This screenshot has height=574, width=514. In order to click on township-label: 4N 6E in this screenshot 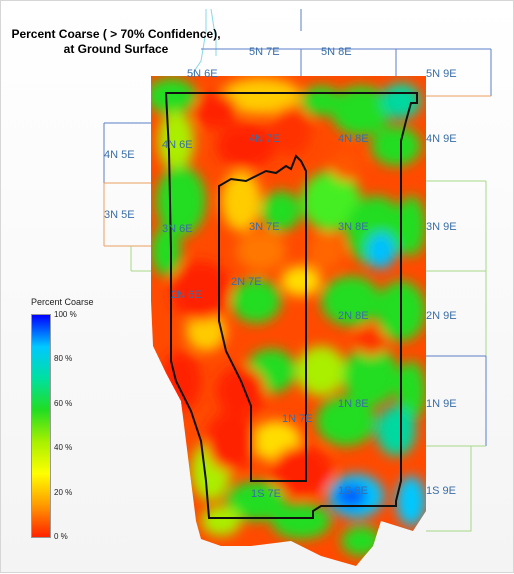, I will do `click(177, 145)`.